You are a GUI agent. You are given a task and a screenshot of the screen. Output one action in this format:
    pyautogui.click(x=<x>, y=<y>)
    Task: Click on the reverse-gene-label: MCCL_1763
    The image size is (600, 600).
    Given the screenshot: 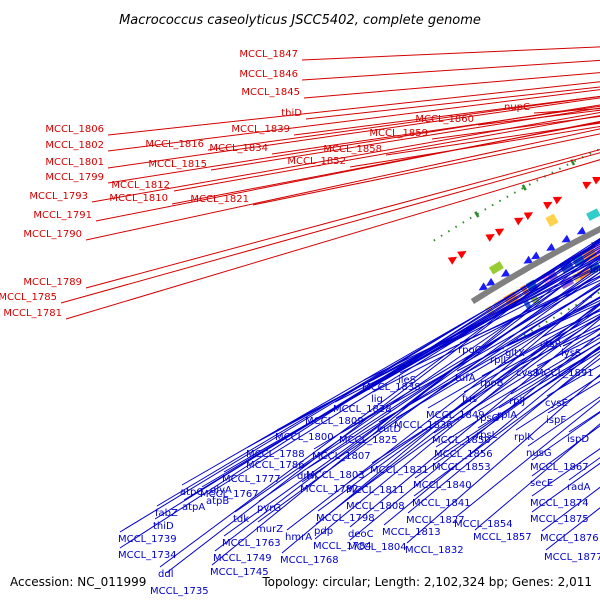 What is the action you would take?
    pyautogui.click(x=251, y=543)
    